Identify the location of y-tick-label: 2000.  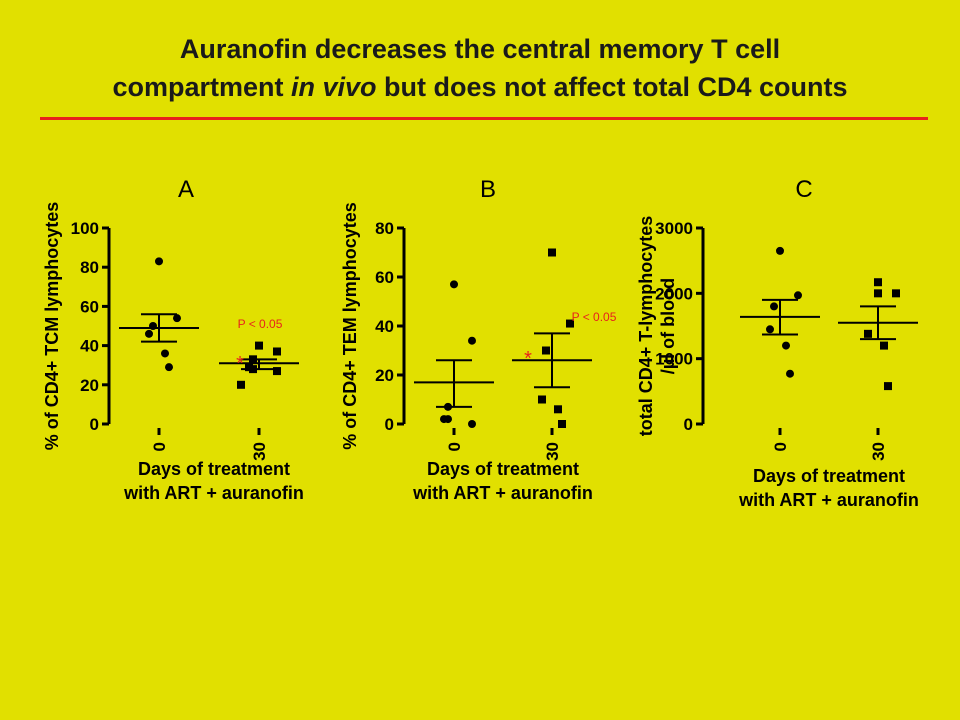
(674, 293).